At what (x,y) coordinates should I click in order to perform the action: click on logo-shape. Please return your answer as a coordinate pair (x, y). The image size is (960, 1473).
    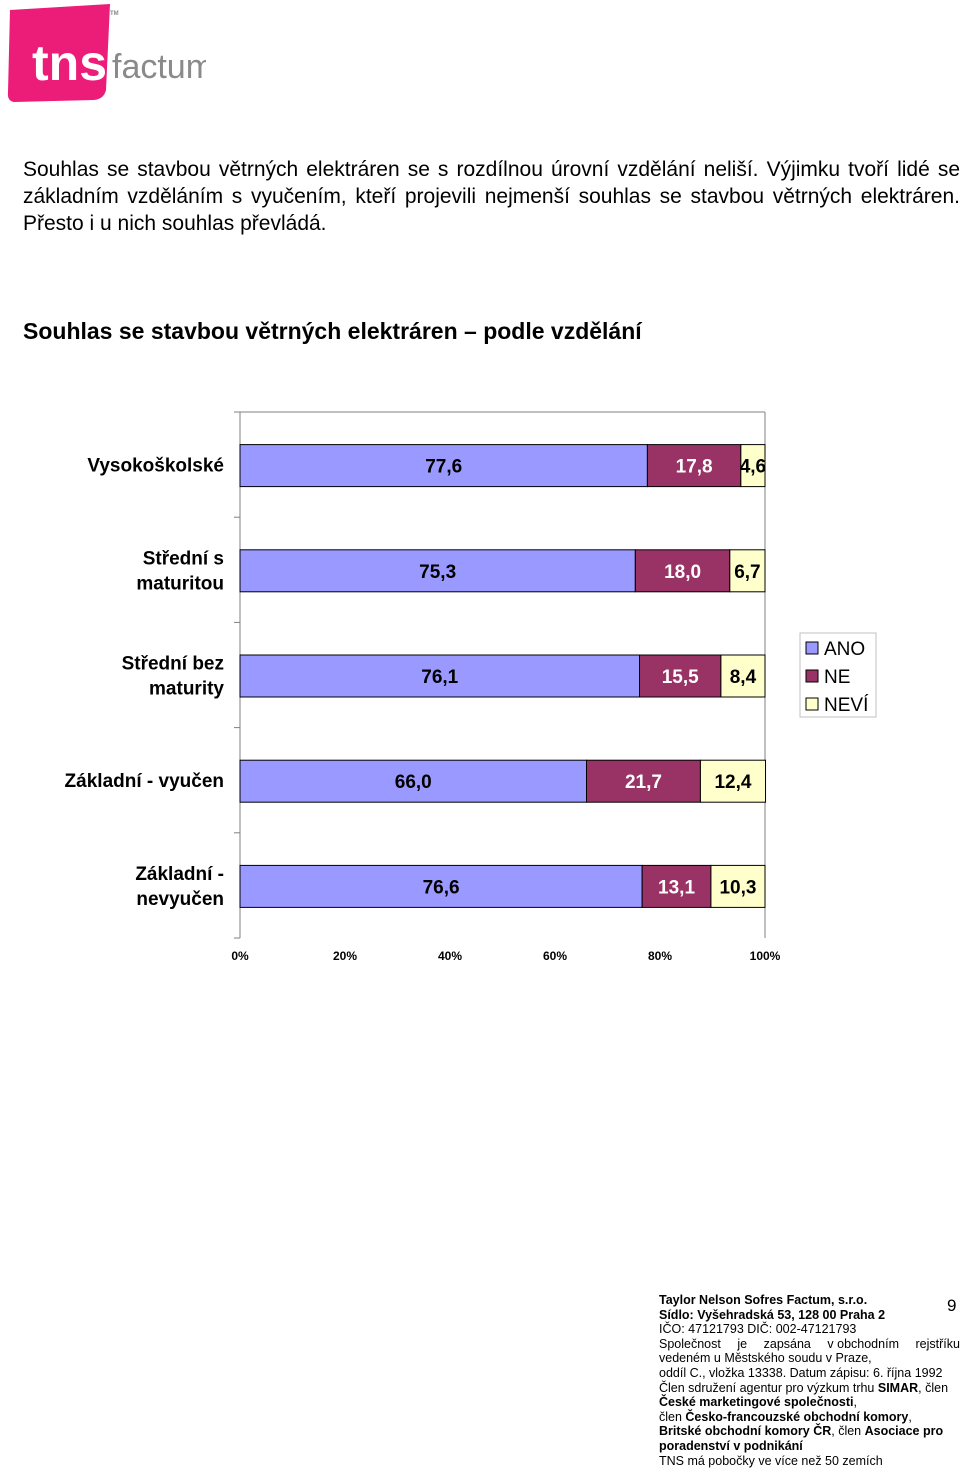
    Looking at the image, I should click on (58, 53).